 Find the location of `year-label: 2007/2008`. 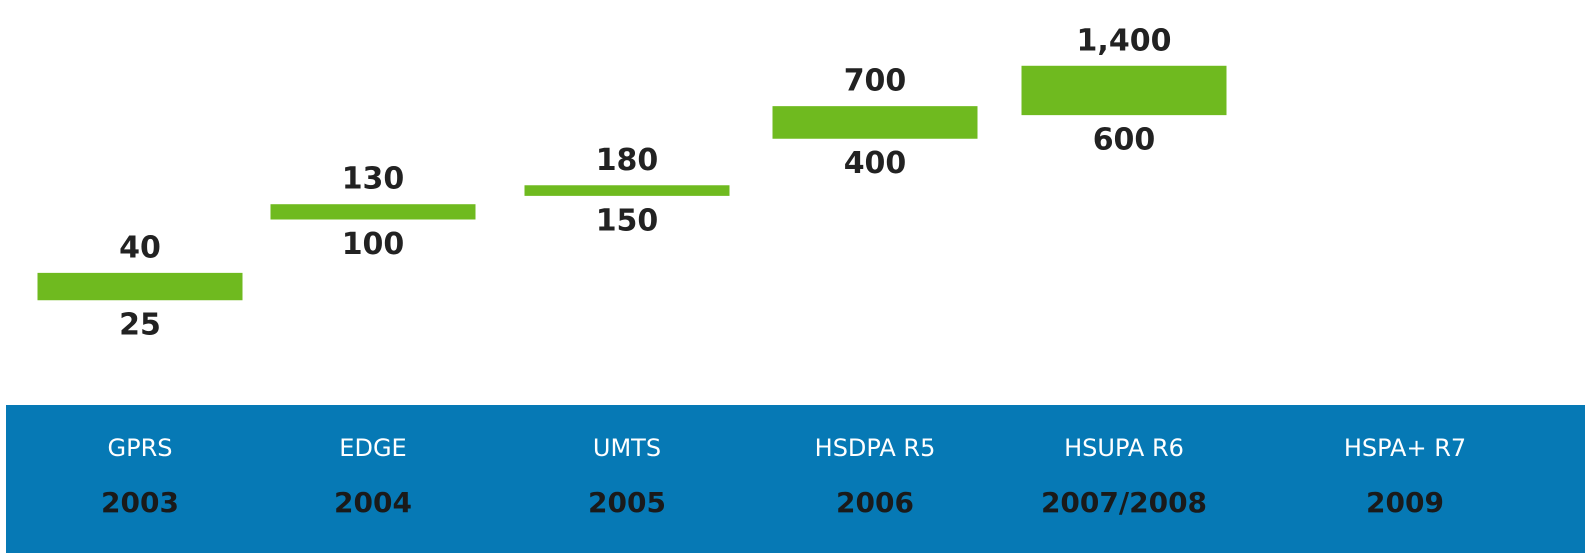

year-label: 2007/2008 is located at coordinates (1124, 502).